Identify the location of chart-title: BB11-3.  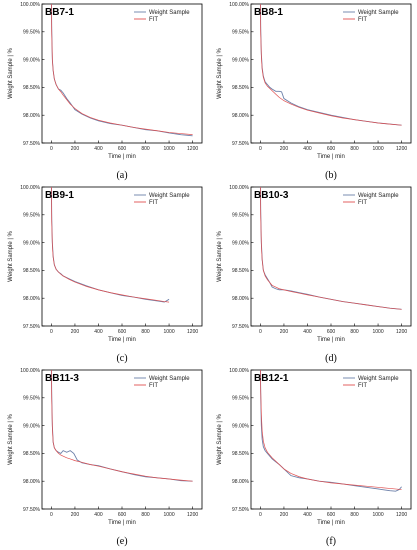
(62, 378).